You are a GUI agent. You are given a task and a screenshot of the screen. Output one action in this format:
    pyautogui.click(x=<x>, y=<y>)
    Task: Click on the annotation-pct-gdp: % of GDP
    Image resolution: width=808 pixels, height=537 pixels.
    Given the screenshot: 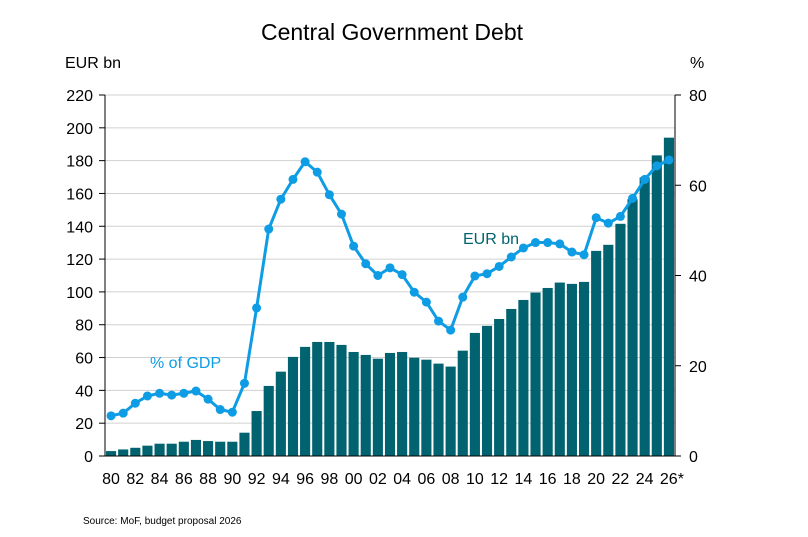 What is the action you would take?
    pyautogui.click(x=185, y=363)
    